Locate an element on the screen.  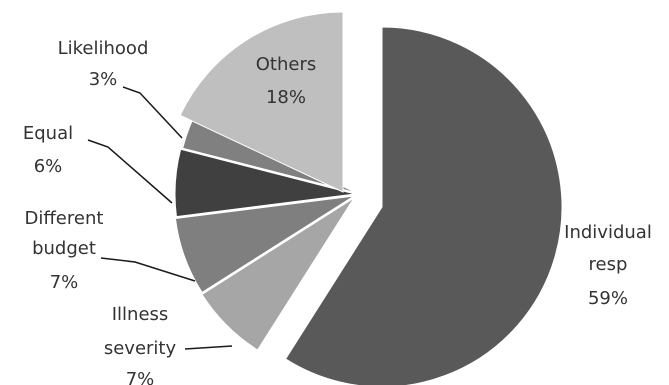
slice-value-label: 18% is located at coordinates (286, 97).